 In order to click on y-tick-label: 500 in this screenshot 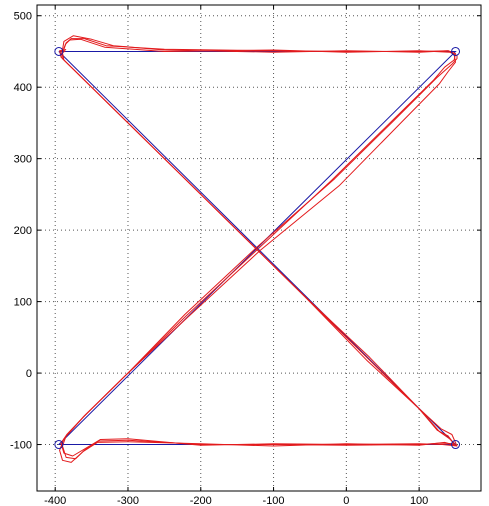, I will do `click(23, 17)`.